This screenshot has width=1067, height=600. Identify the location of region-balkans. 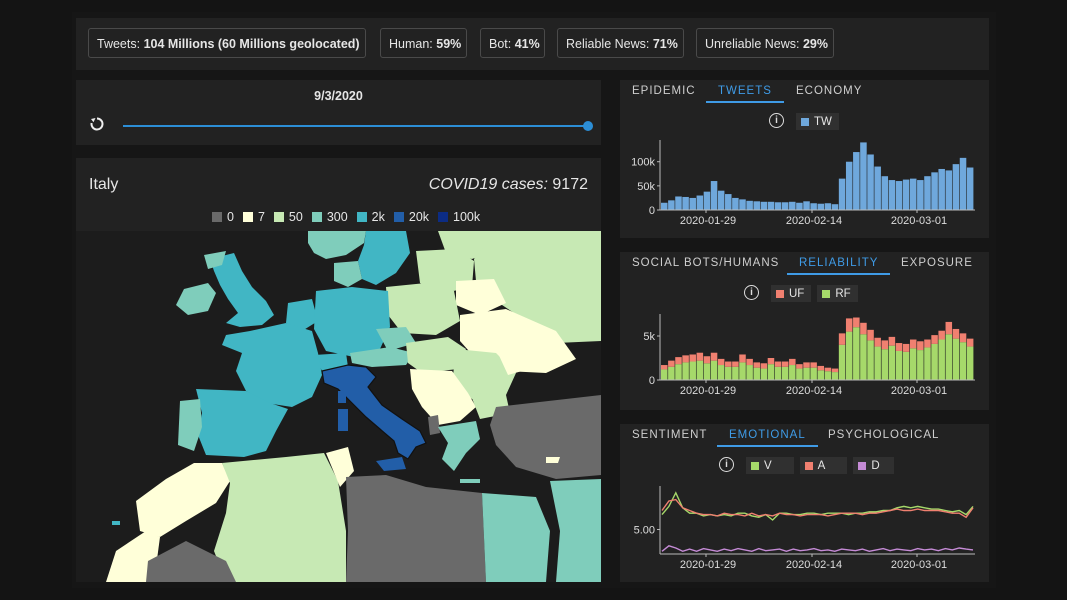
(443, 397).